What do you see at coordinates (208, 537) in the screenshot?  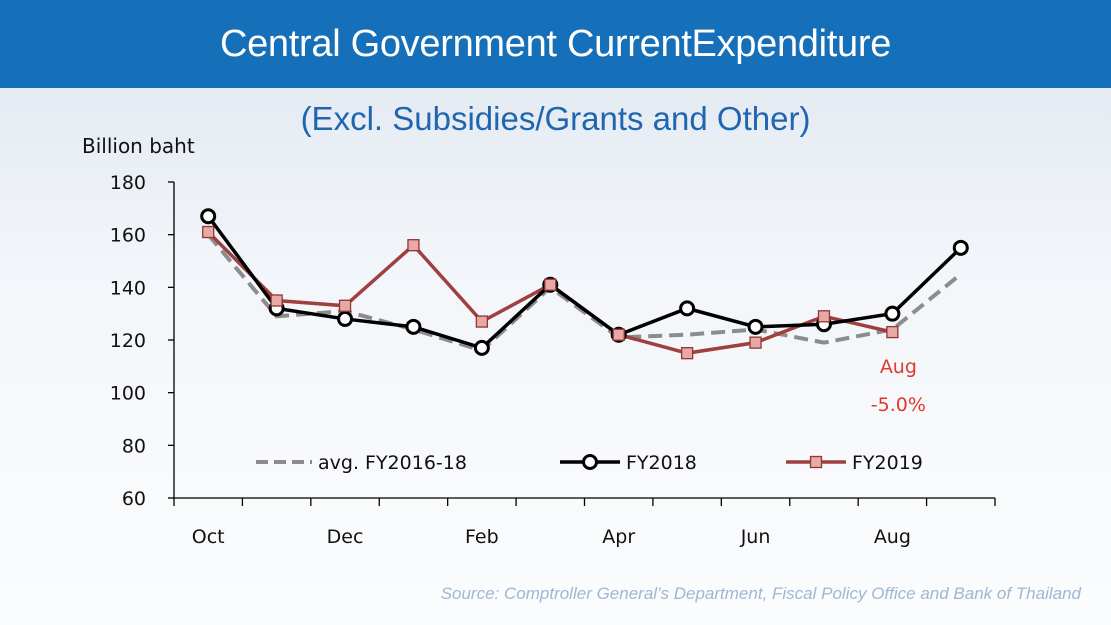 I see `x-tick-label: Oct` at bounding box center [208, 537].